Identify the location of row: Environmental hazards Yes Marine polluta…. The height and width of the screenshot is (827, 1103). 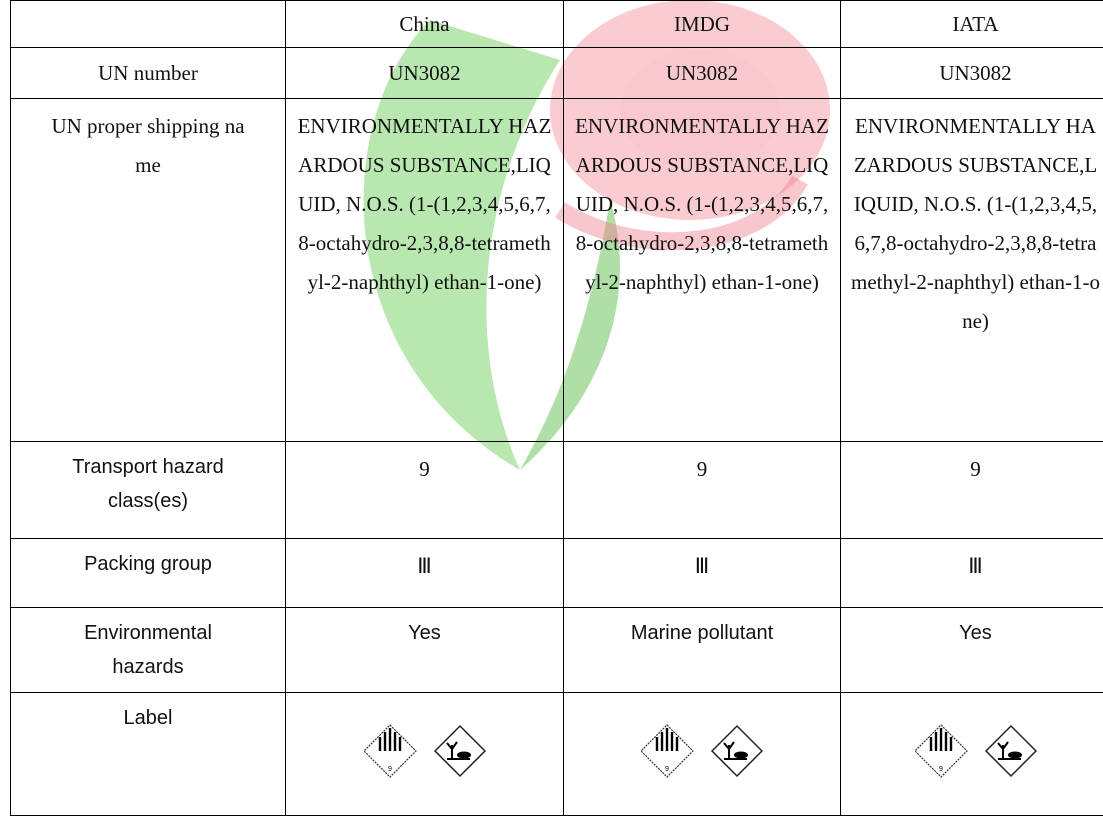
(556, 650).